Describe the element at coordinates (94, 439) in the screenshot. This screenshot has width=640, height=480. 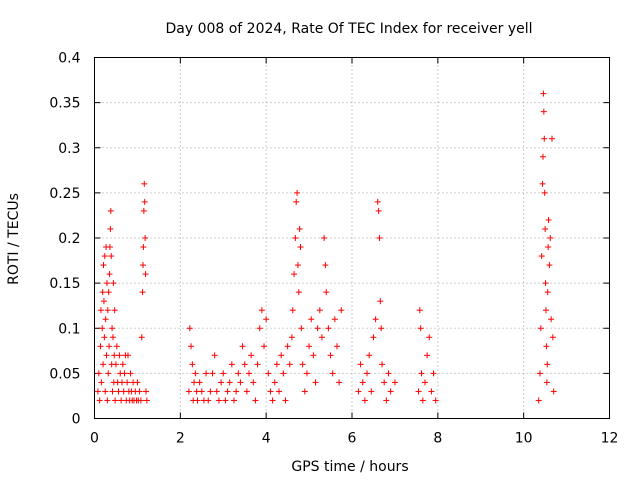
I see `x-tick-label: 0` at that location.